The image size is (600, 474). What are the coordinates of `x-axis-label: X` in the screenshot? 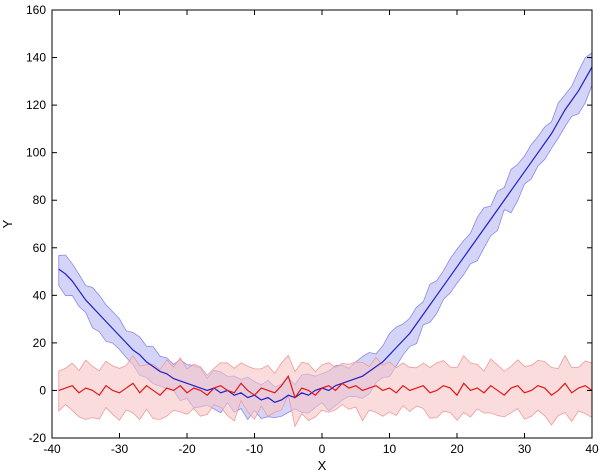 It's located at (322, 465).